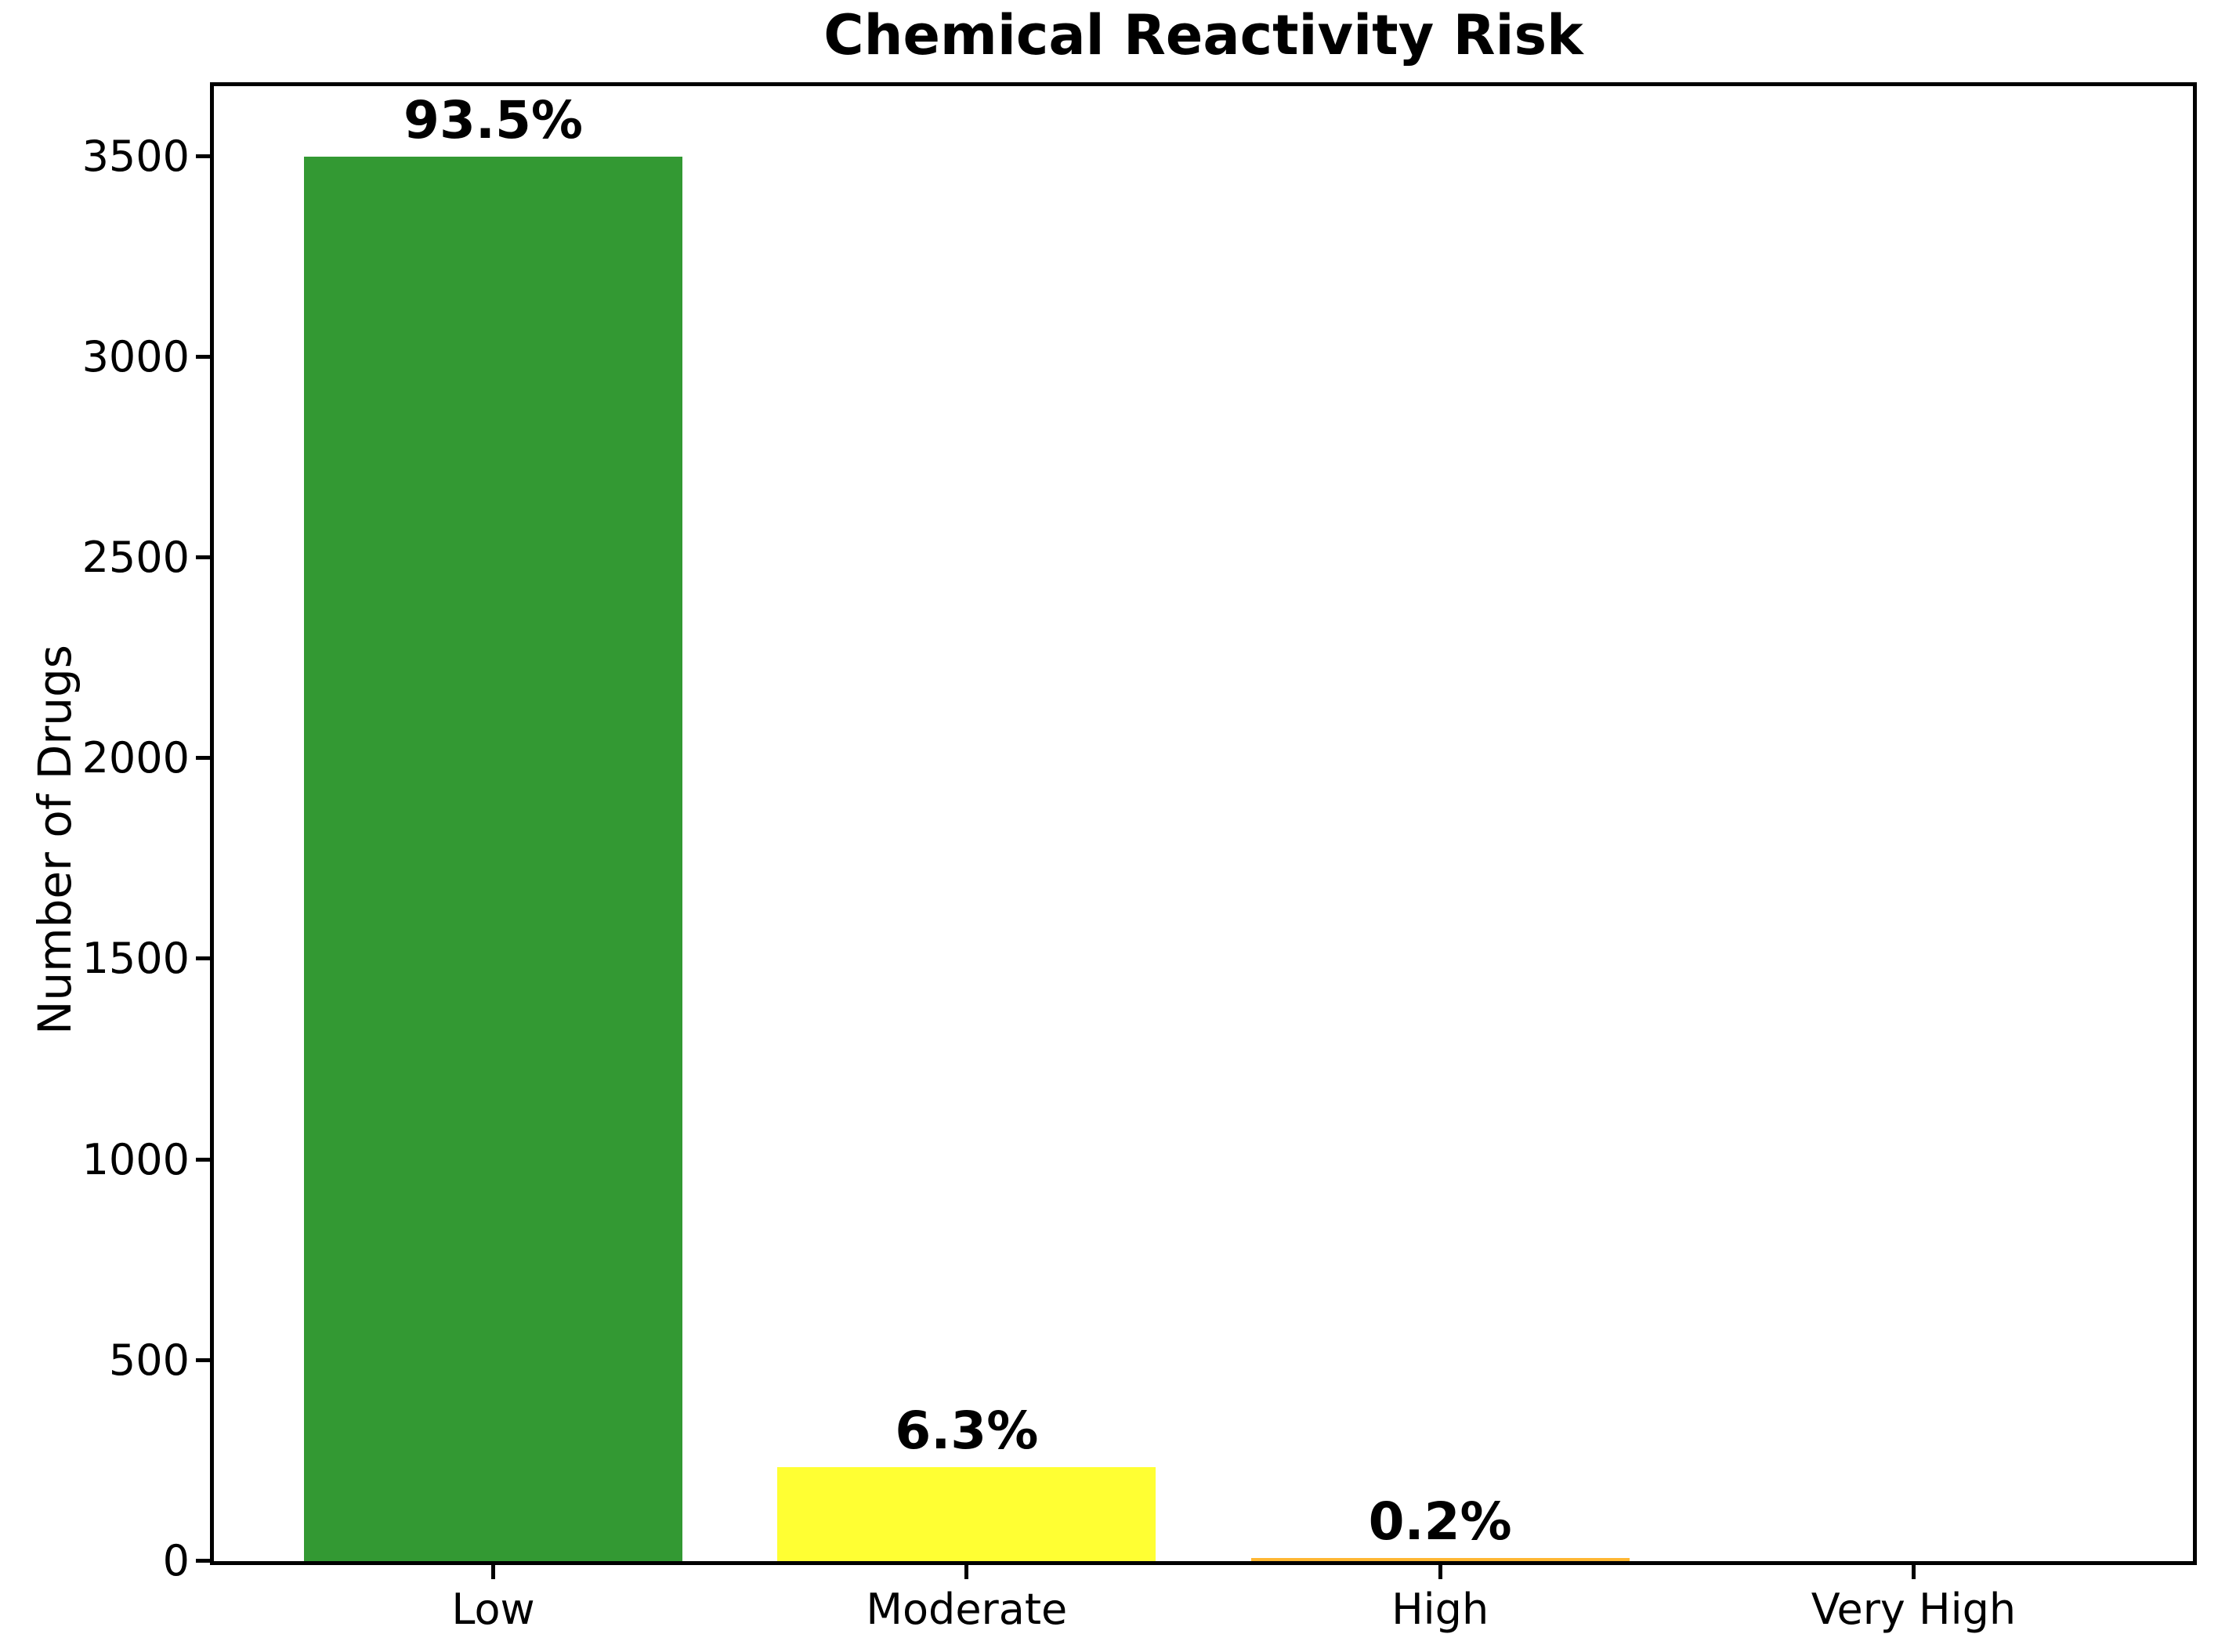 The height and width of the screenshot is (1652, 2218). Describe the element at coordinates (135, 959) in the screenshot. I see `y-tick-label-1500: 1500` at that location.